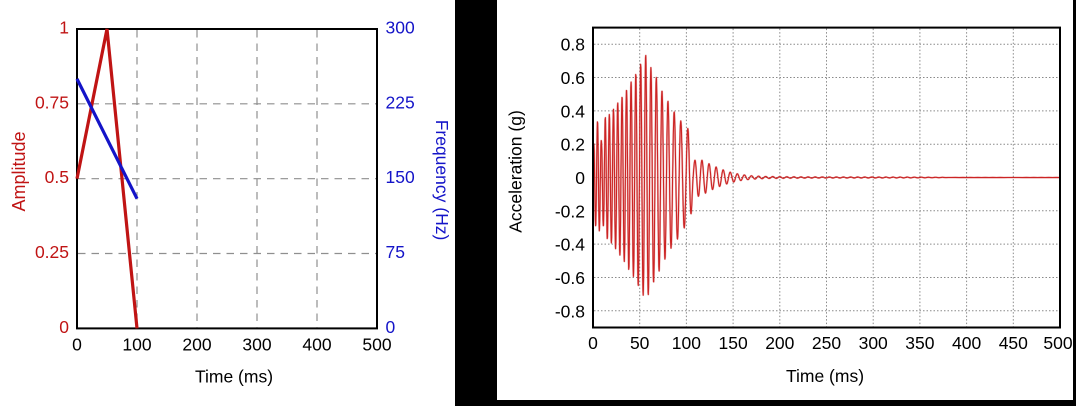 This screenshot has height=406, width=1076. Describe the element at coordinates (570, 311) in the screenshot. I see `svg-text: -0.8` at that location.